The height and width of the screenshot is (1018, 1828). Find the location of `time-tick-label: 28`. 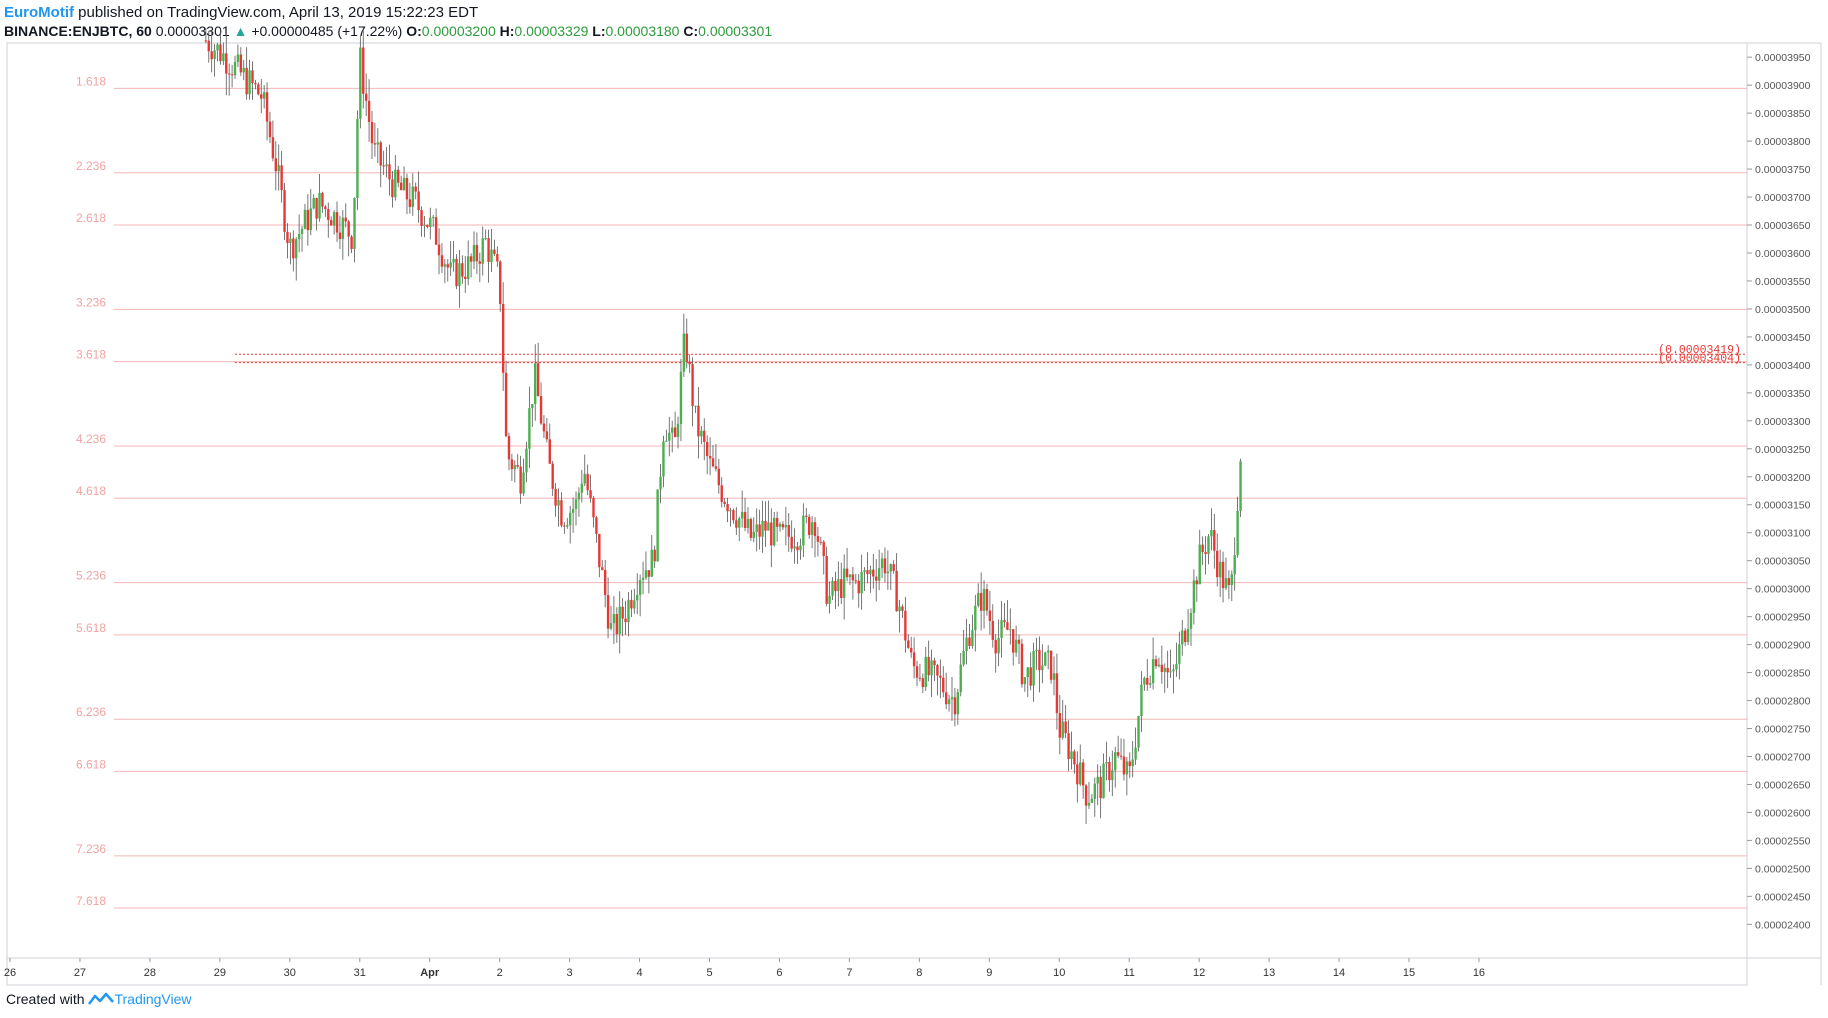

time-tick-label: 28 is located at coordinates (150, 973).